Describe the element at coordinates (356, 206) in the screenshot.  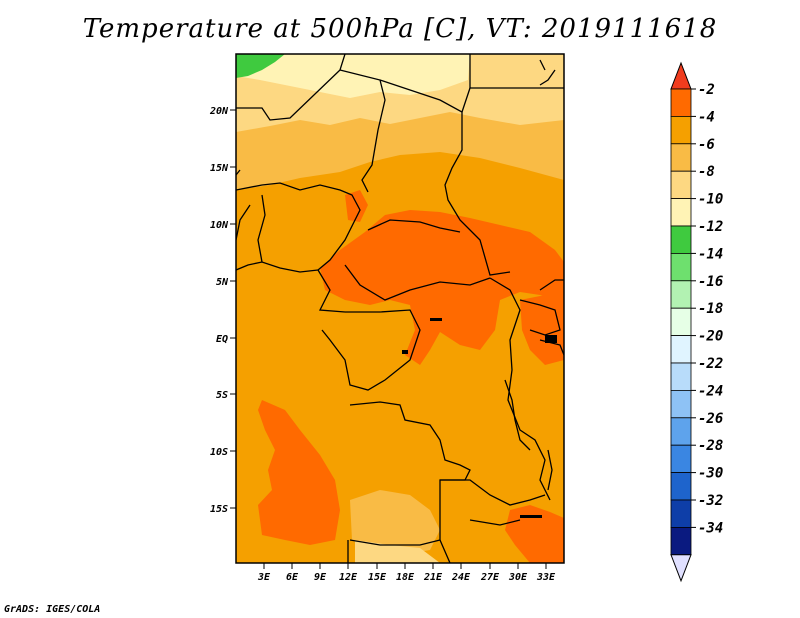
I see `field-warm-north-patch` at that location.